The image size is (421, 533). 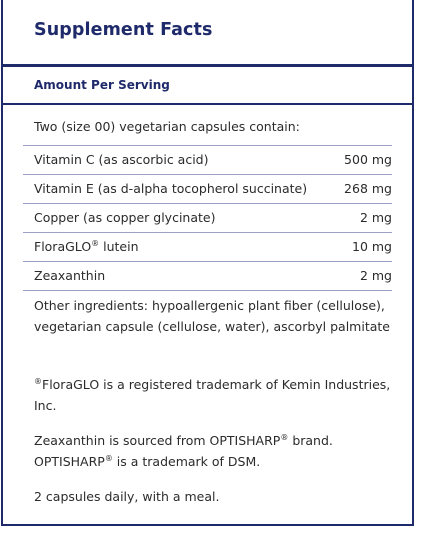 What do you see at coordinates (186, 461) in the screenshot?
I see `zeaxanthin-note-part3: is a trademark of DSM.` at bounding box center [186, 461].